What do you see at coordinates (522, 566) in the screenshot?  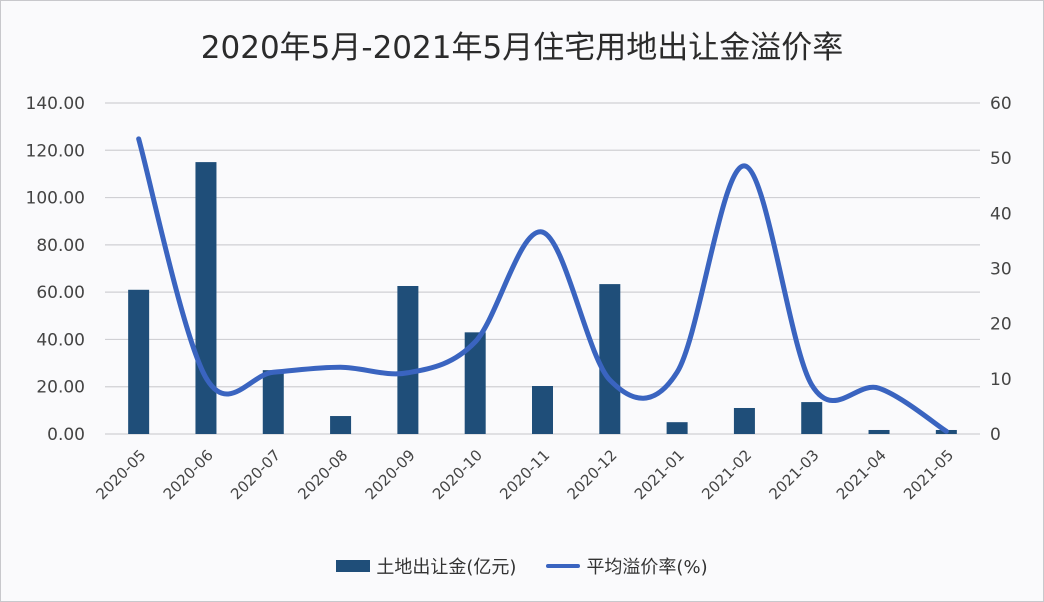 I see `legend: 土地出让金(亿元) 平均溢价率(%)` at bounding box center [522, 566].